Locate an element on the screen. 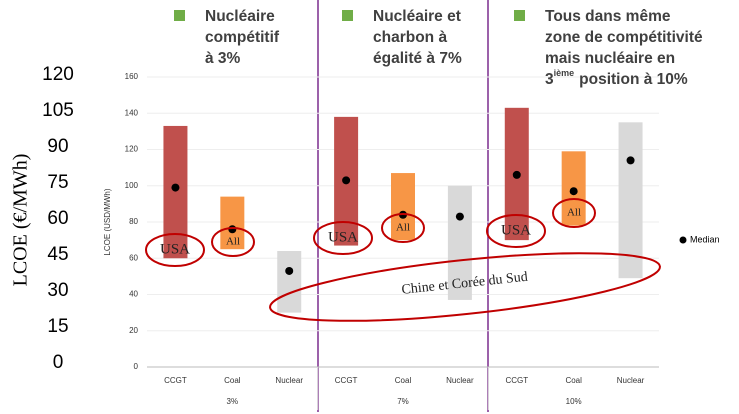  header-text: à 3% is located at coordinates (223, 58).